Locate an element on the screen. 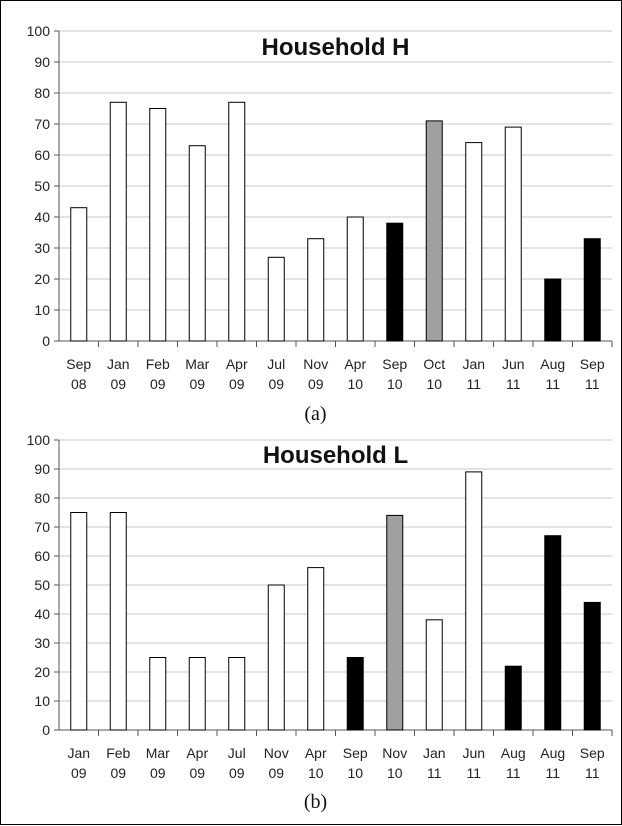  chart-caption: (a) is located at coordinates (315, 414).